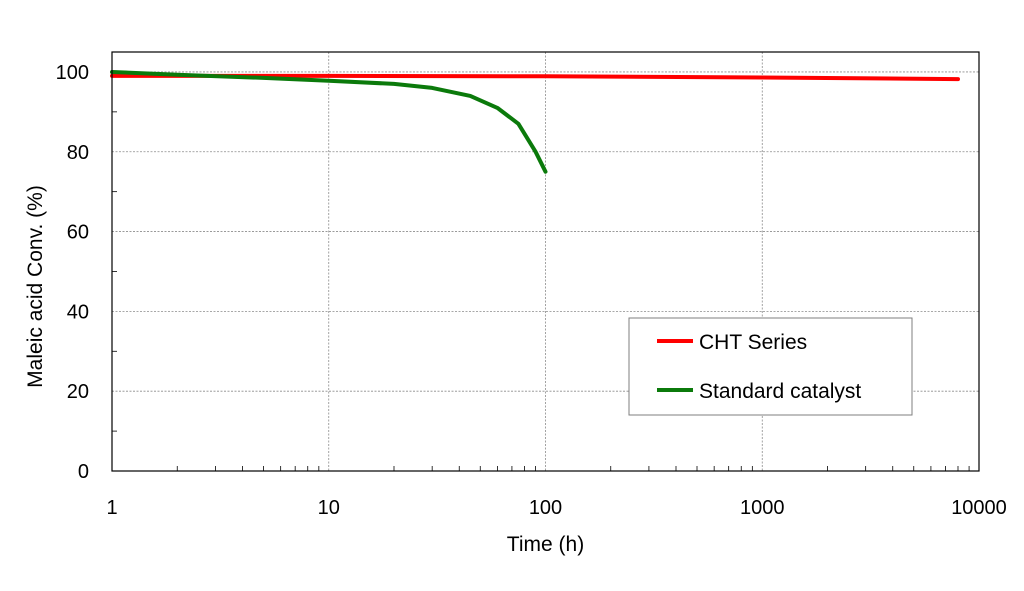  What do you see at coordinates (83, 472) in the screenshot?
I see `y-tick-label: 0` at bounding box center [83, 472].